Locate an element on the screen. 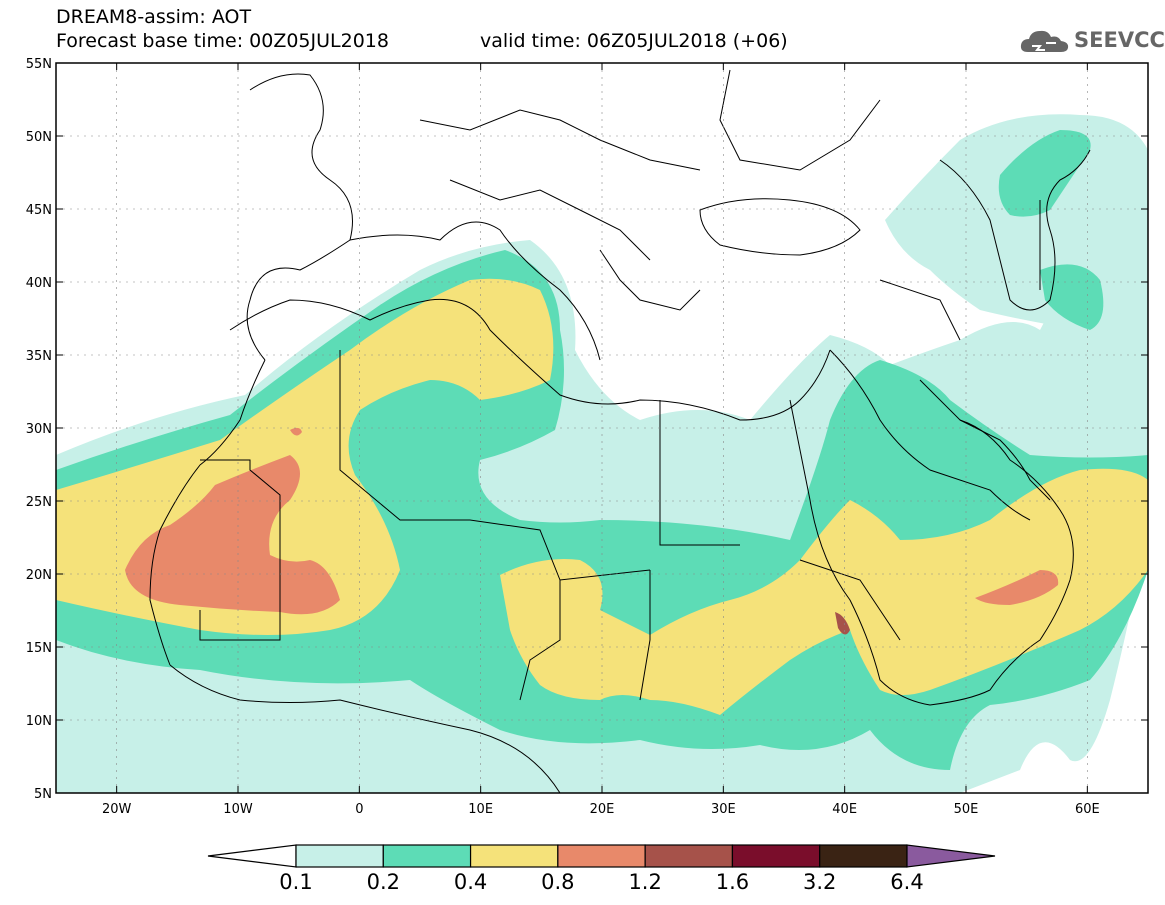 The image size is (1165, 905). lon-label: 20W is located at coordinates (117, 809).